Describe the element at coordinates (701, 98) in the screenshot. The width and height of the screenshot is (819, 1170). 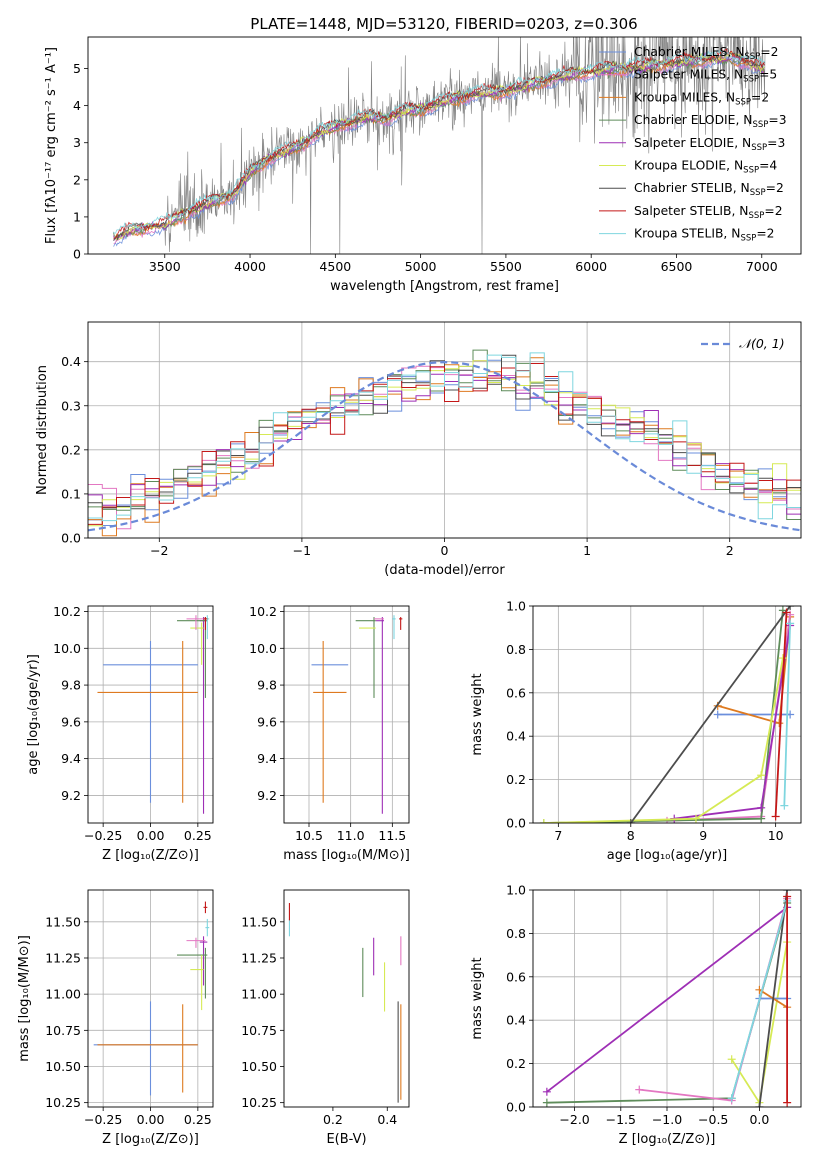
I see `legend-entry: Kroupa MILES, NSSP=2` at that location.